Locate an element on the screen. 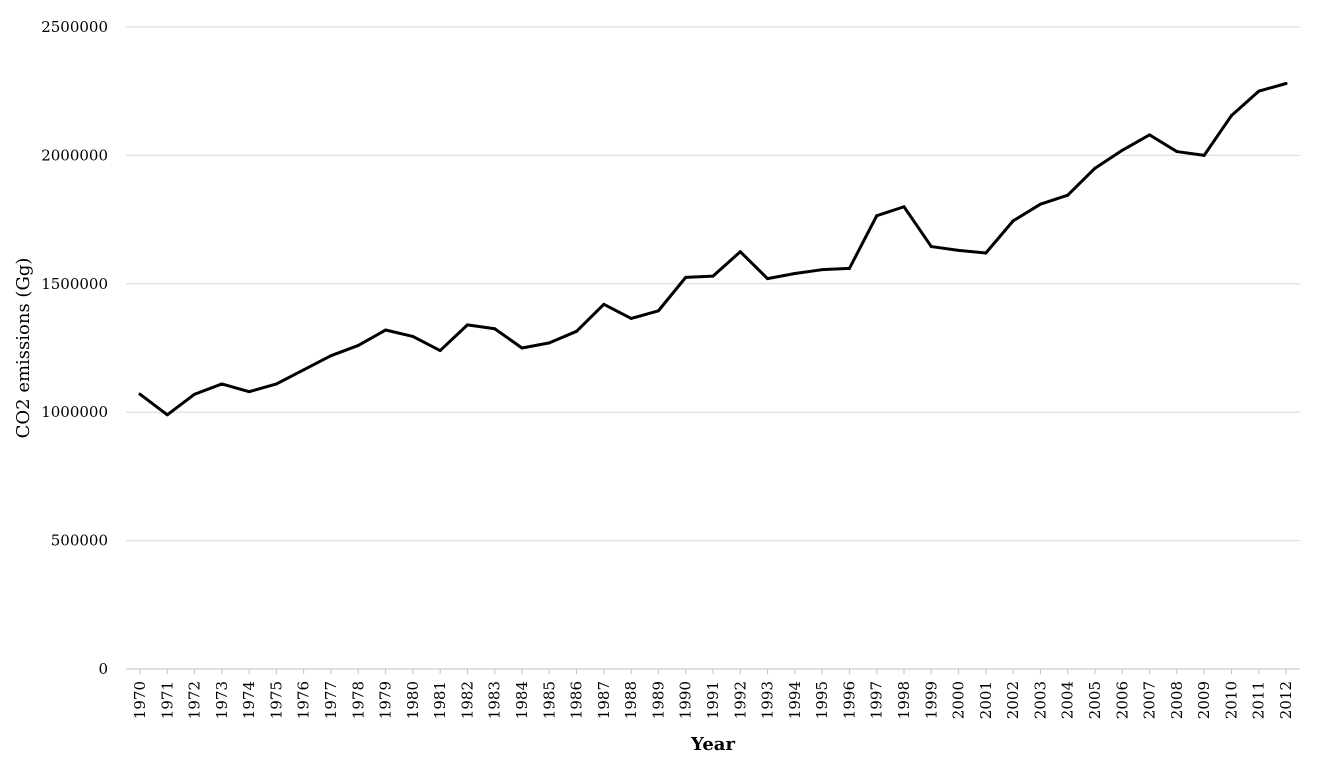 This screenshot has width=1329, height=775. x-tick-label: 1972 is located at coordinates (195, 700).